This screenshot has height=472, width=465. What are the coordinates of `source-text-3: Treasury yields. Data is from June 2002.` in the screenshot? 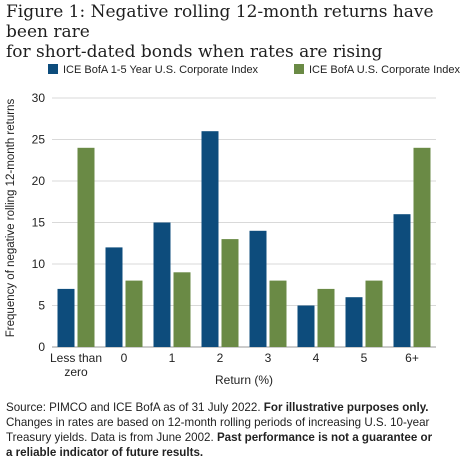 It's located at (110, 437).